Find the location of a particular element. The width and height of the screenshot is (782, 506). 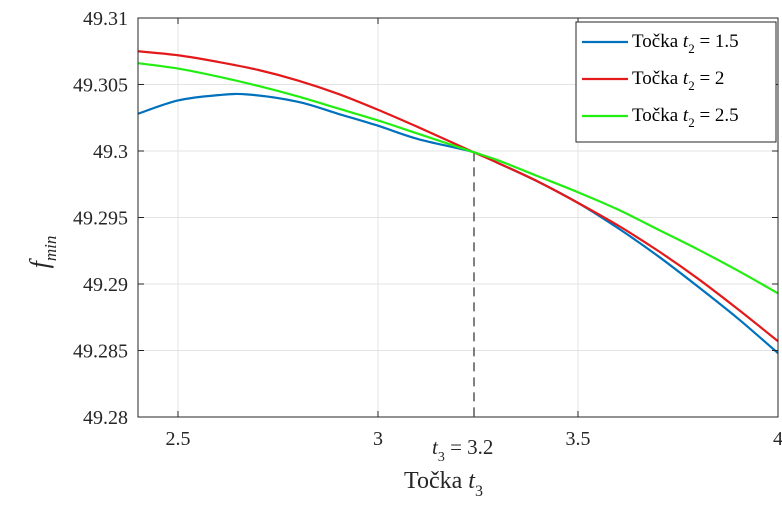

y-axis-label-var: f is located at coordinates (39, 262).